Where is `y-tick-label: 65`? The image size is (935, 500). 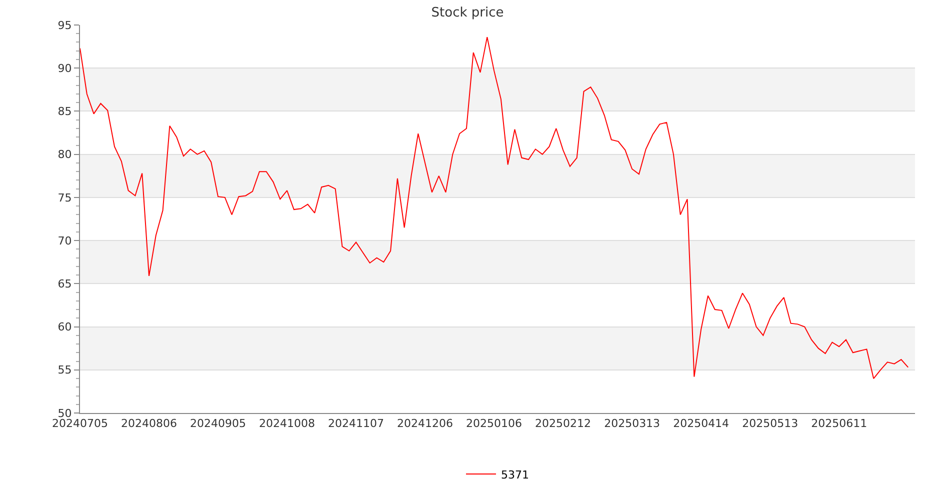
y-tick-label: 65 is located at coordinates (65, 284).